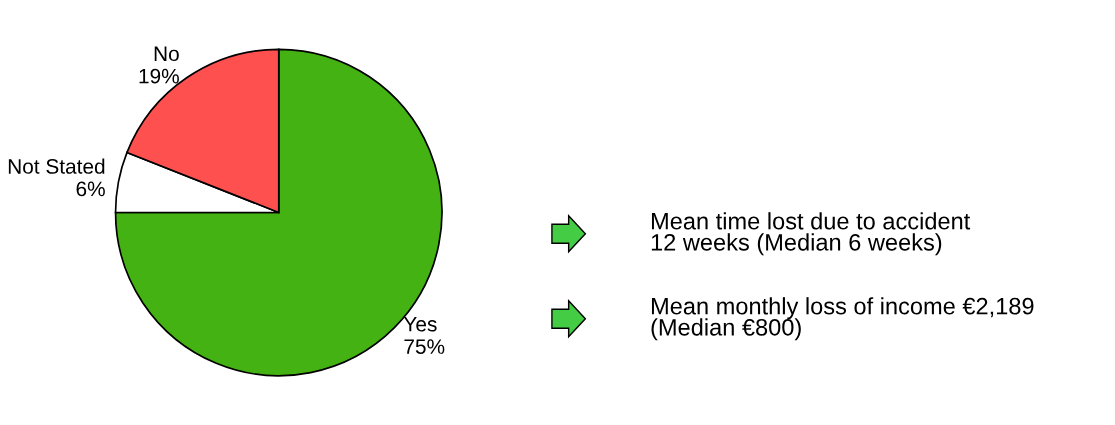 This screenshot has width=1115, height=425. What do you see at coordinates (159, 76) in the screenshot?
I see `data-label: 19%` at bounding box center [159, 76].